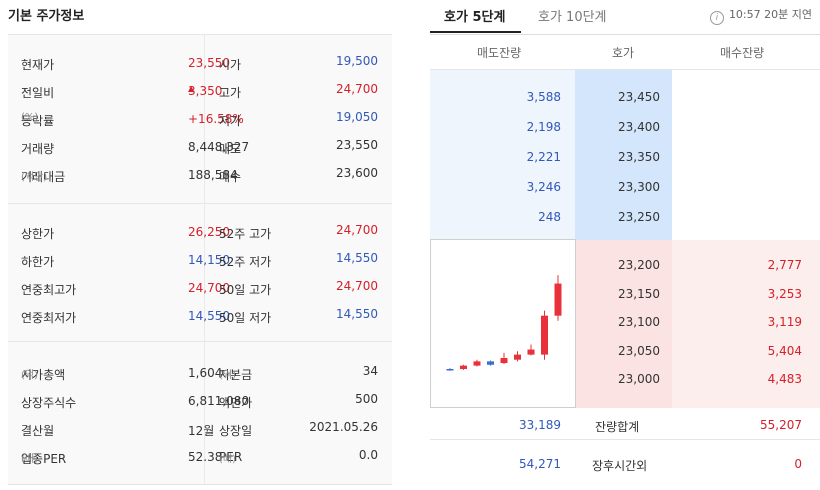  What do you see at coordinates (199, 457) in the screenshot?
I see `info-row: 업종PER (배) 52.38 PER (배) 0.0` at bounding box center [199, 457].